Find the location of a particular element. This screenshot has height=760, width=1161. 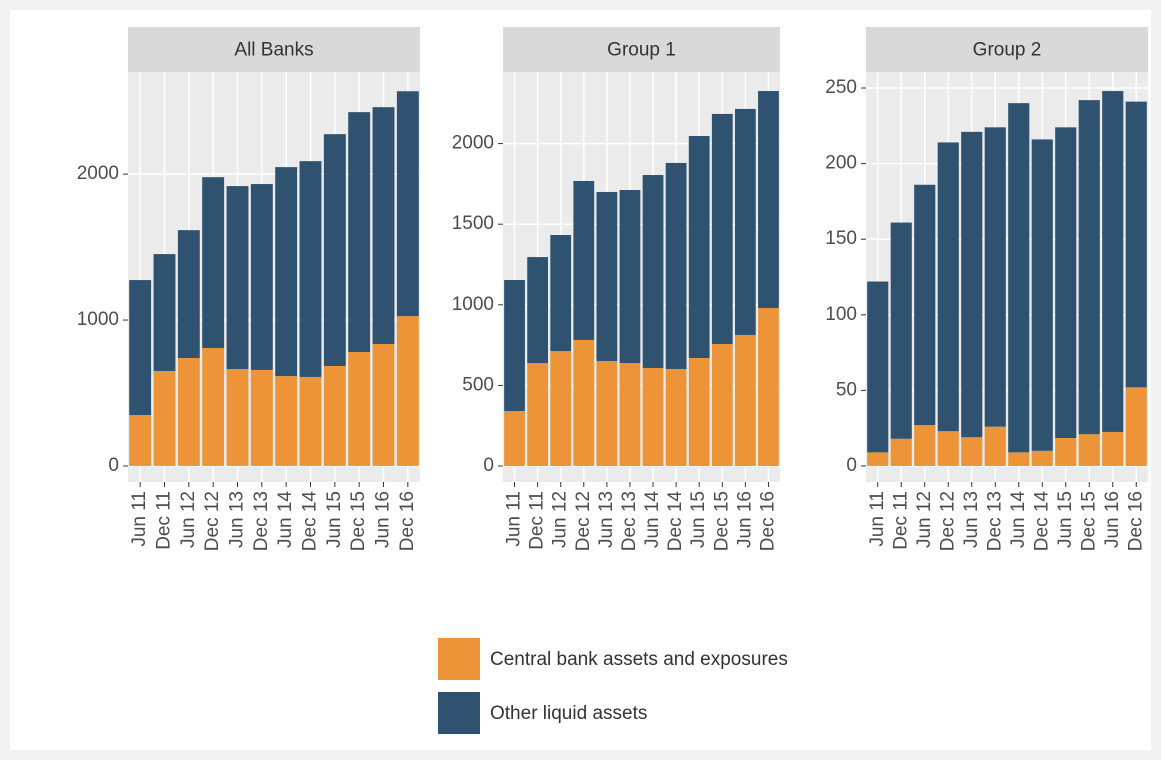

y-tick-label: 100 is located at coordinates (841, 314).